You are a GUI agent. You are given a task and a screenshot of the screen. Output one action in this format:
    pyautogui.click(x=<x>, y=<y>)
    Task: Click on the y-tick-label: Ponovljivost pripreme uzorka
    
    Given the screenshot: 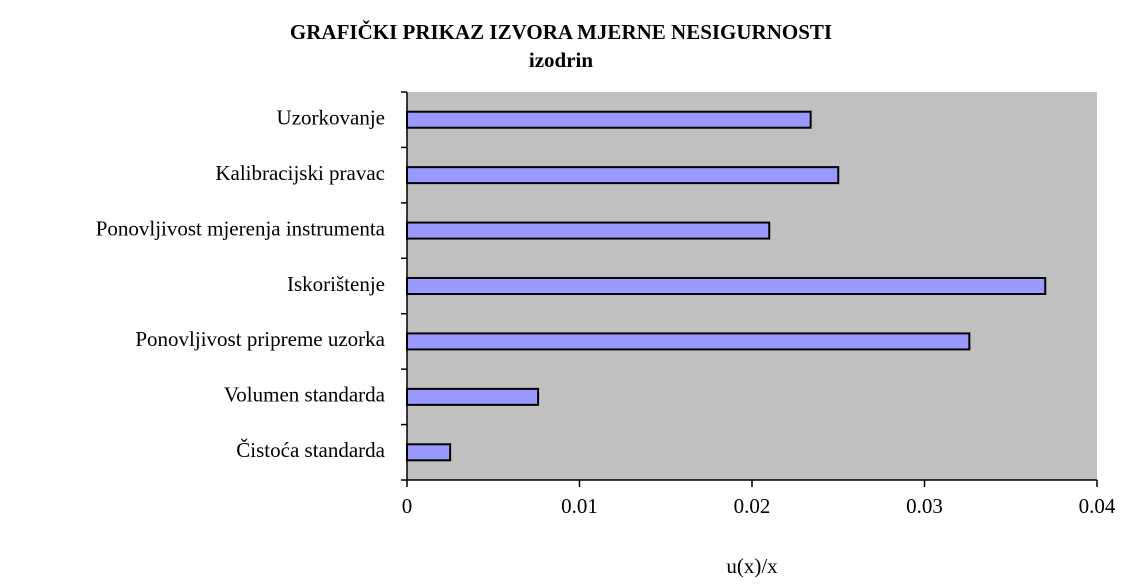 What is the action you would take?
    pyautogui.click(x=260, y=339)
    